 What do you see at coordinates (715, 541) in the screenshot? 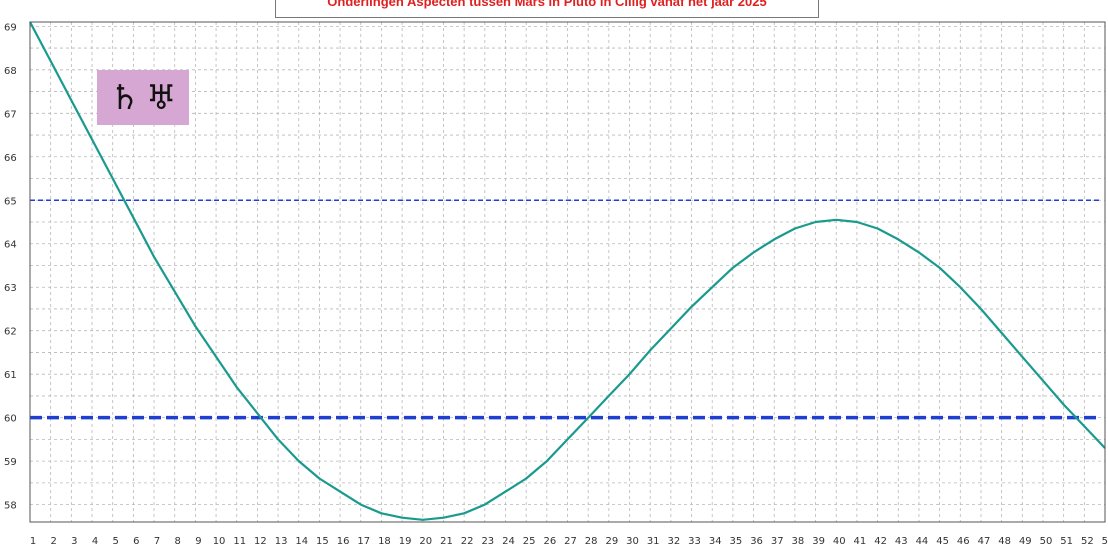
I see `x-tick-label: 34` at bounding box center [715, 541].